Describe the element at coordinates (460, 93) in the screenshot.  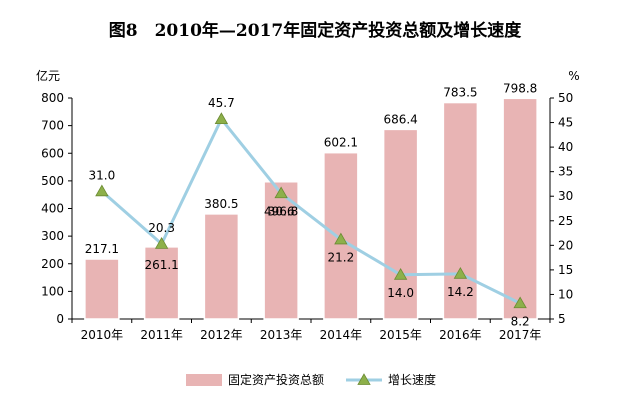
I see `bar-value-label: 783.5` at that location.